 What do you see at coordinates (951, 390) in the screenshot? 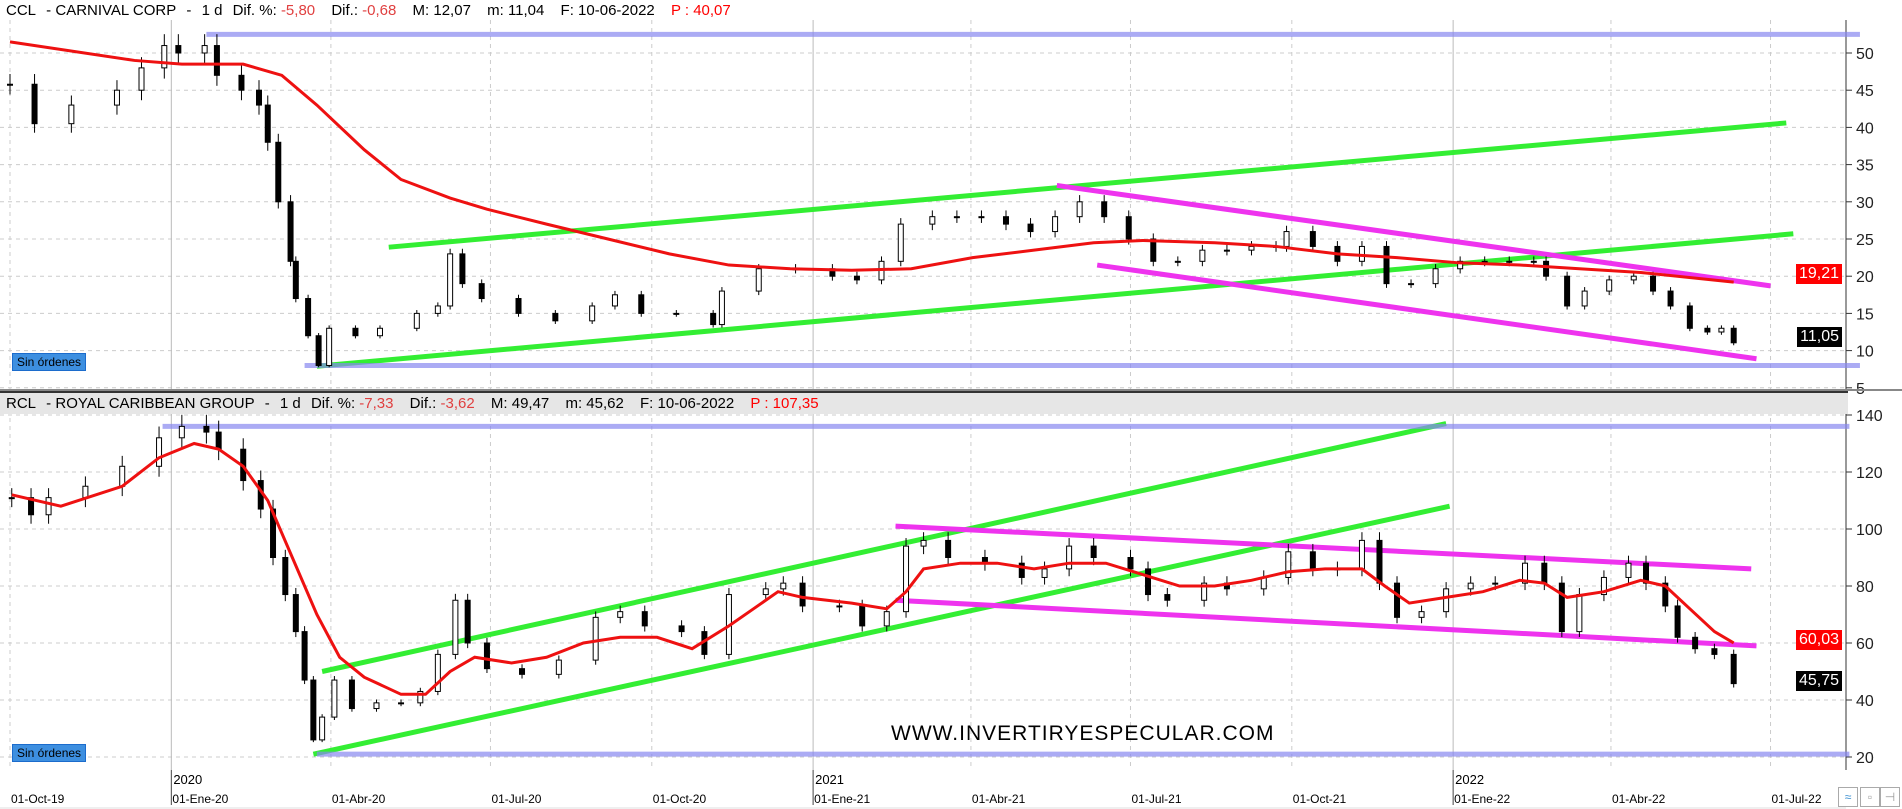
I see `panel-divider` at bounding box center [951, 390].